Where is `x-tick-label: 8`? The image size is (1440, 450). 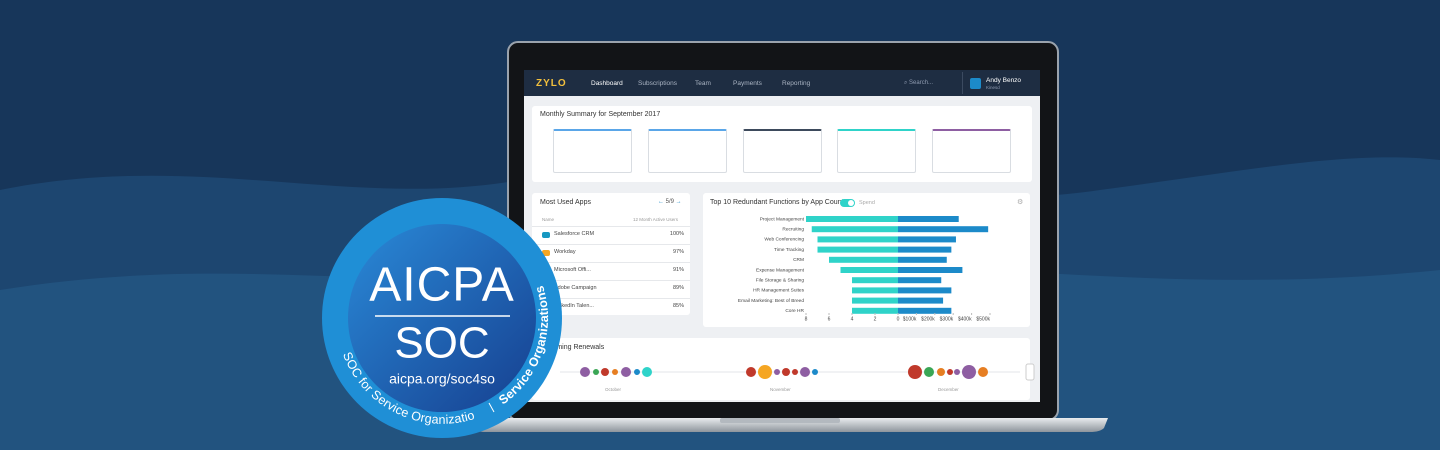
x-tick-label: 8 is located at coordinates (806, 319).